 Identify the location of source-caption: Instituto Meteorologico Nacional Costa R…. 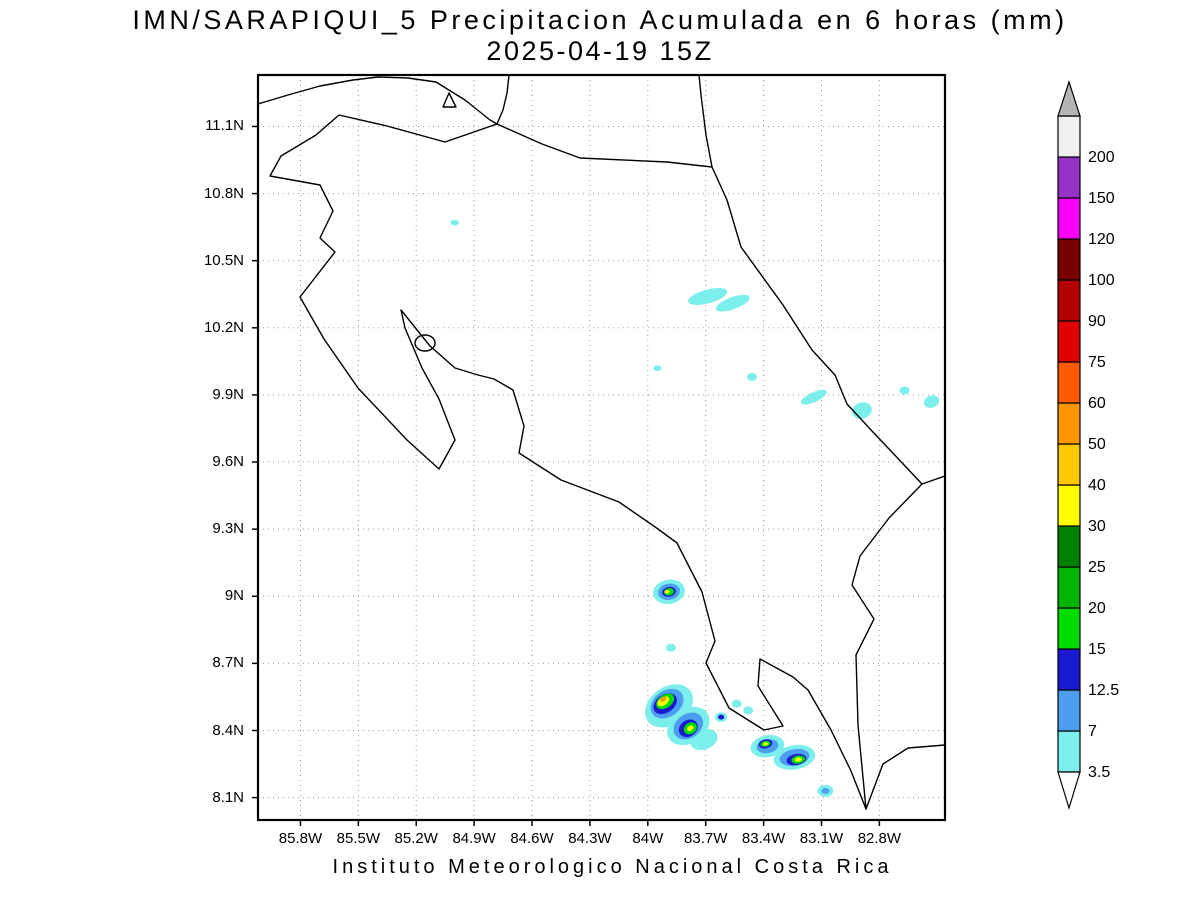
(612, 867).